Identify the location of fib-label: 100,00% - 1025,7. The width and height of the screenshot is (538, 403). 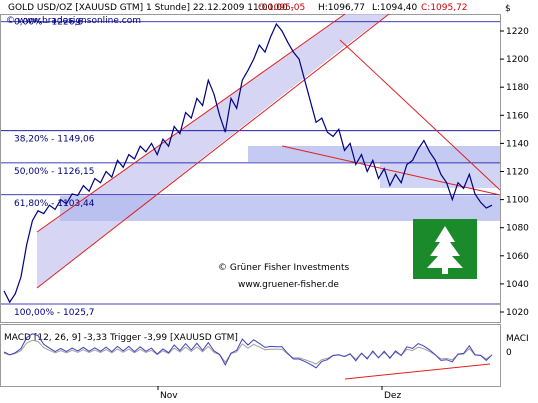
(54, 313).